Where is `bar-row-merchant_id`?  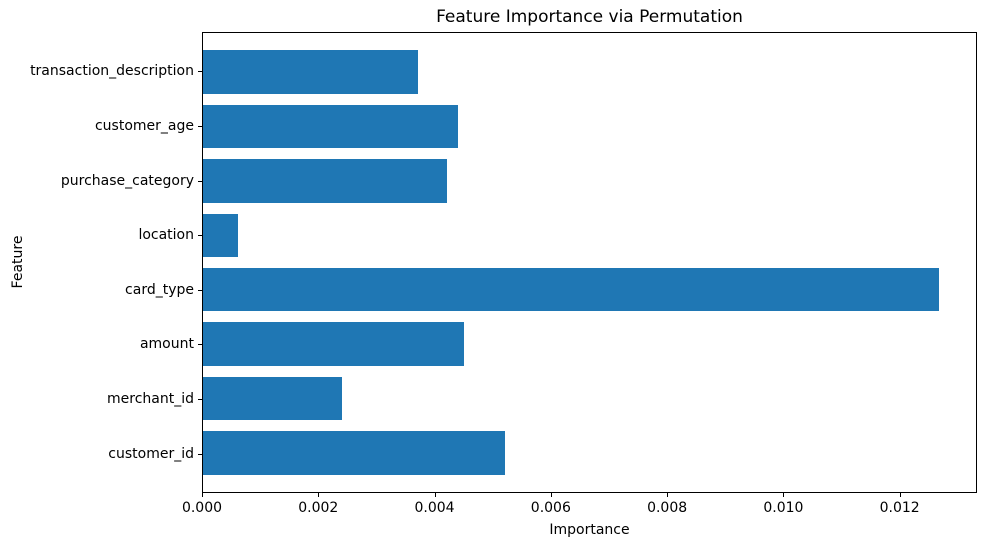 bar-row-merchant_id is located at coordinates (589, 398).